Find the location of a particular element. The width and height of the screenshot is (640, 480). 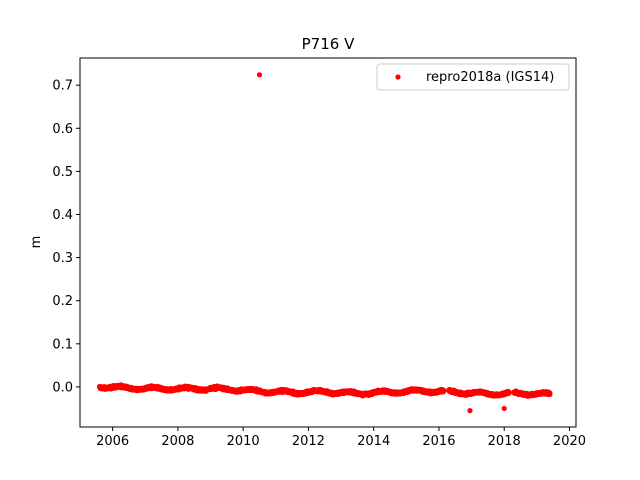

legend-entry-label: repro2018a (IGS14) is located at coordinates (490, 77).